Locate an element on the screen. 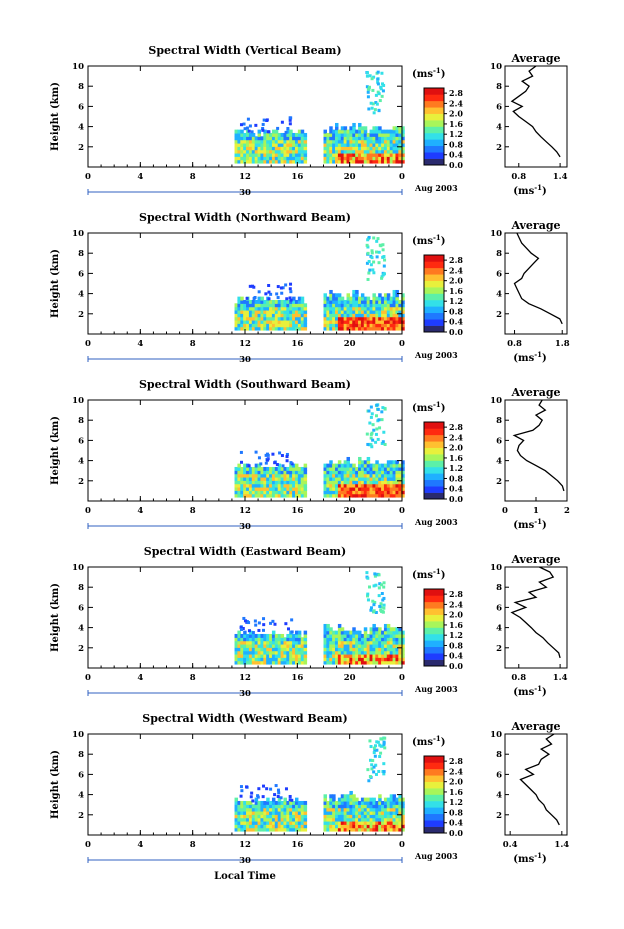 The height and width of the screenshot is (929, 624). average-x-tick-label: 1.4 is located at coordinates (560, 177).